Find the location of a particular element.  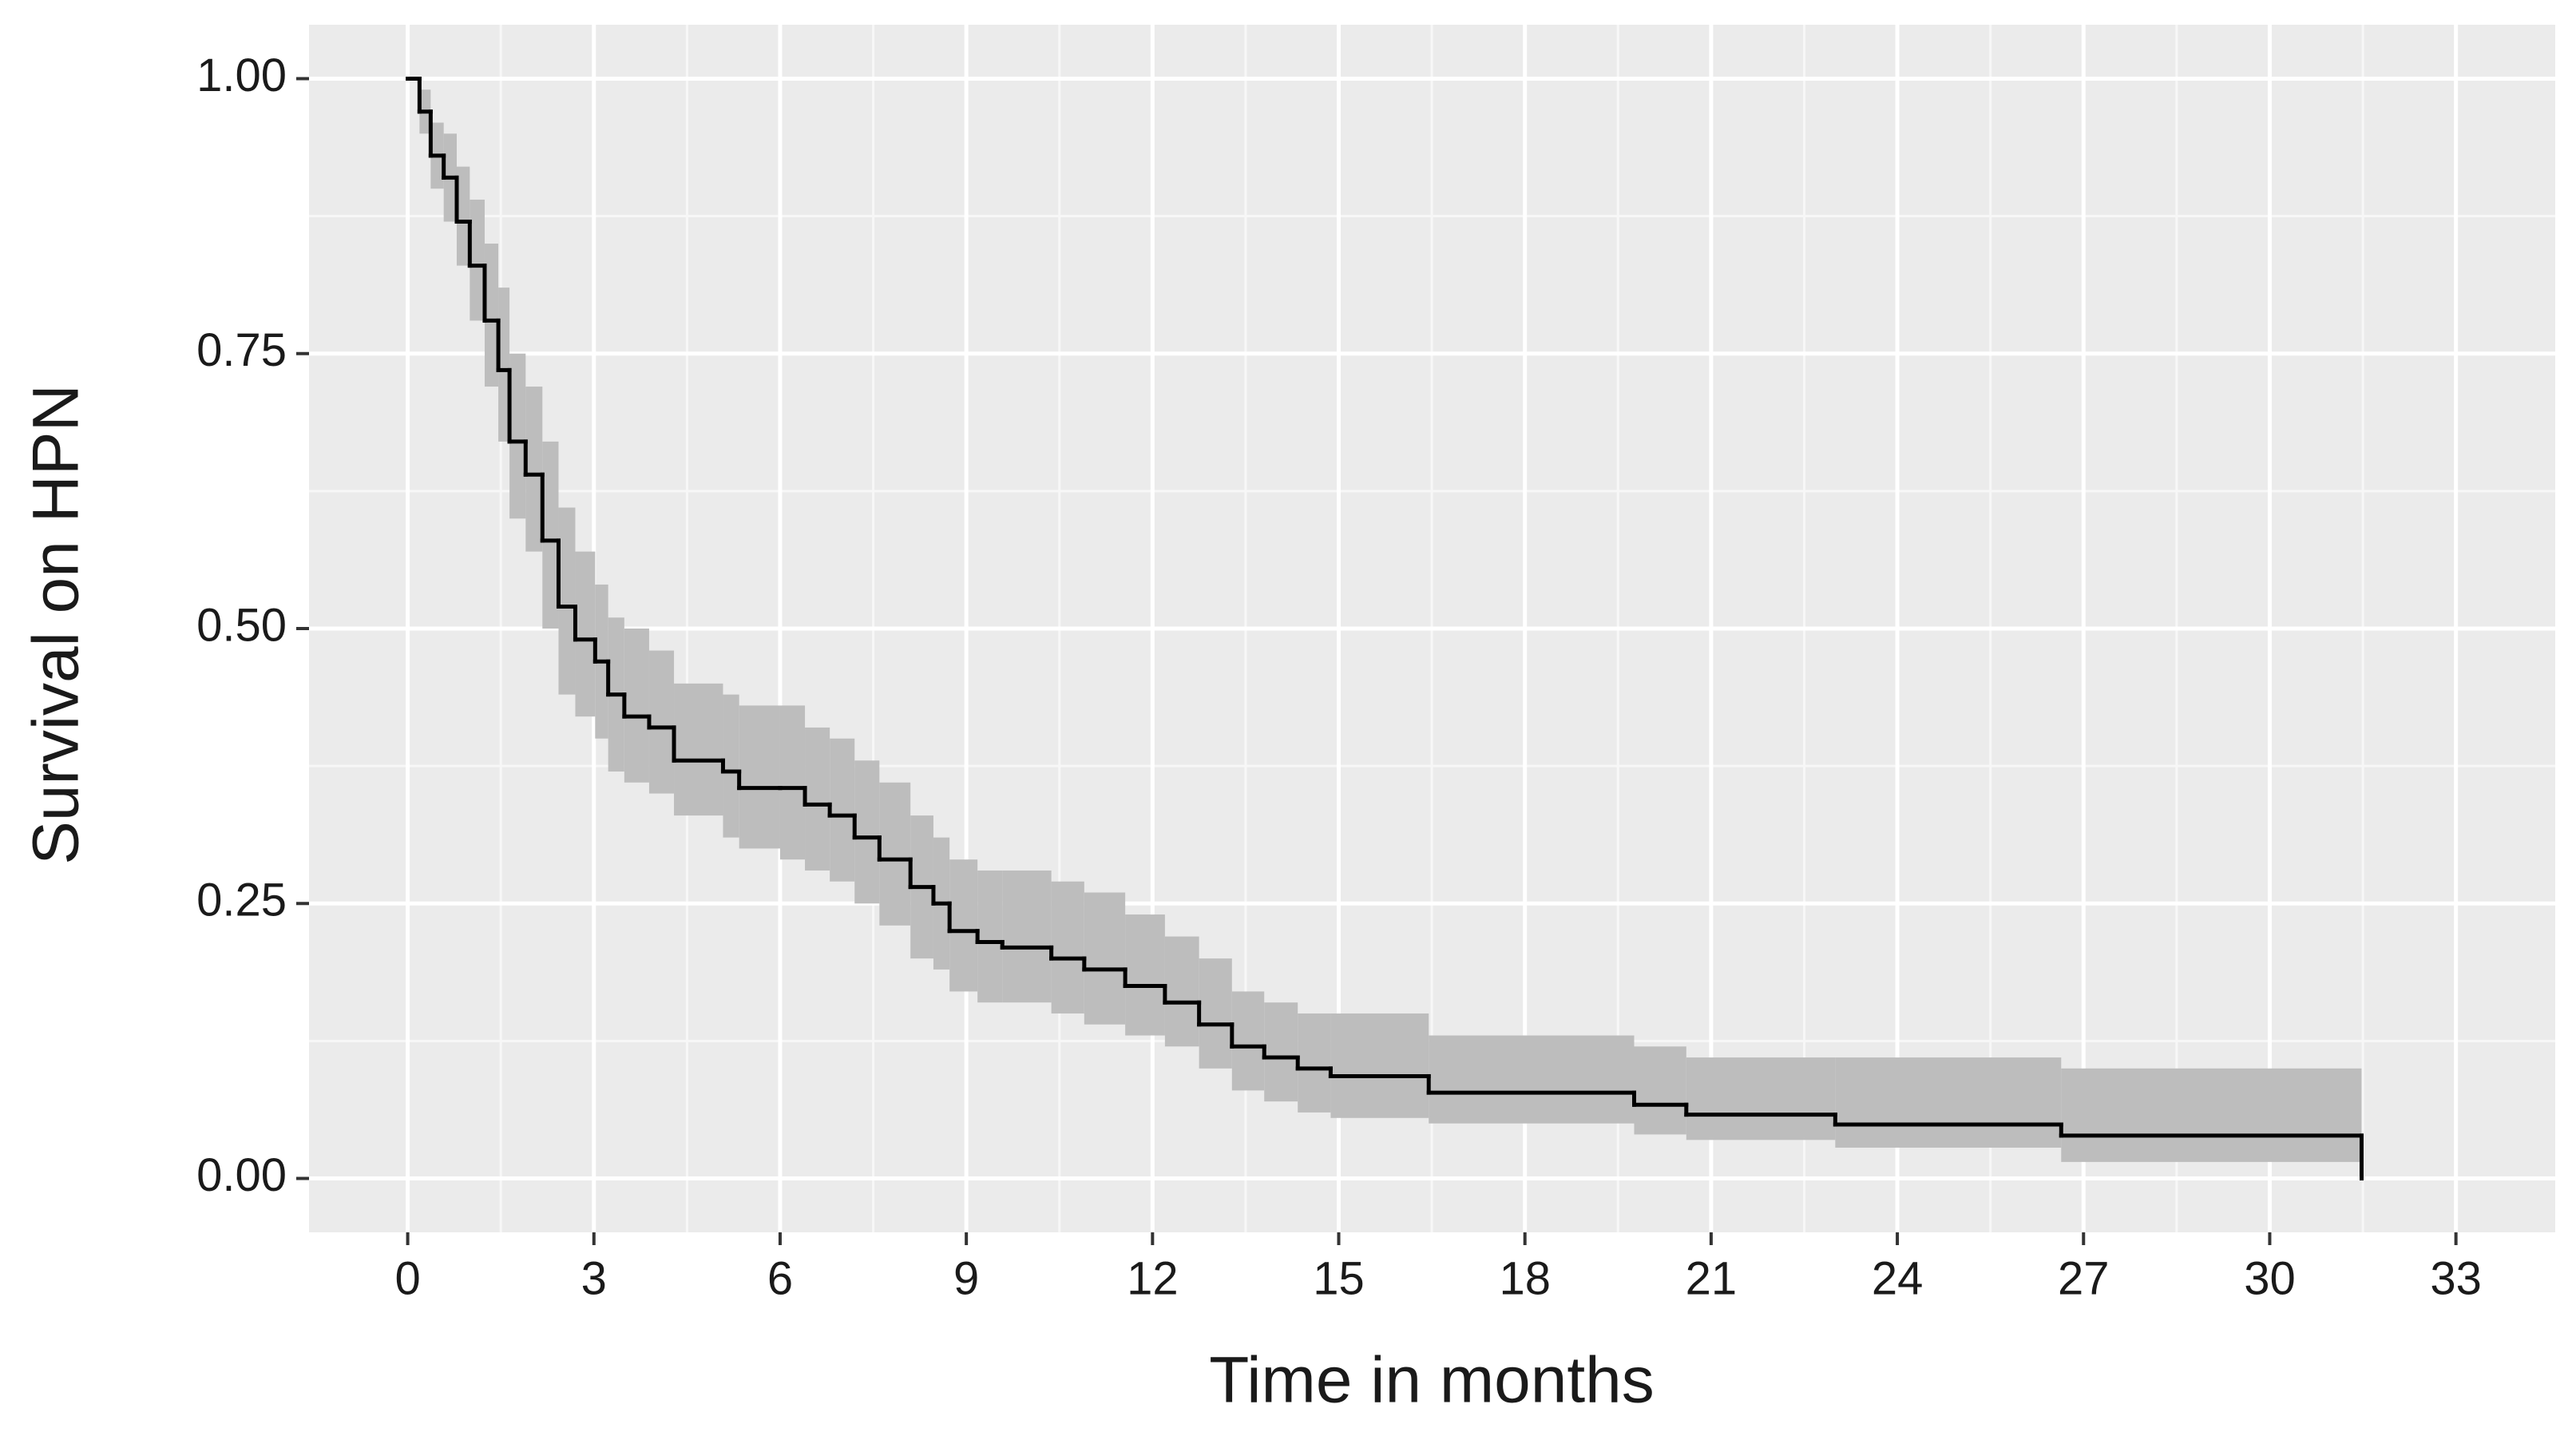

x-tick-label: 0 is located at coordinates (407, 1278).